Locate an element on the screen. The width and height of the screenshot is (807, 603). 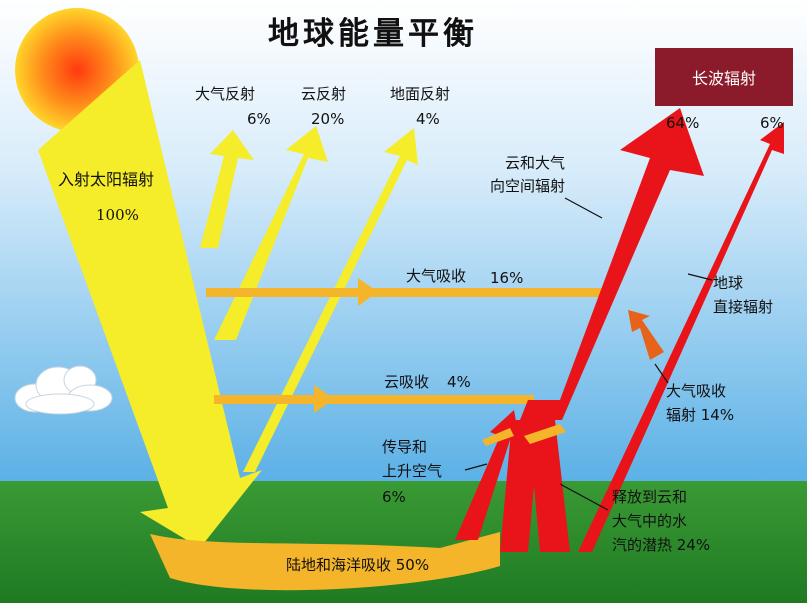
cloud-absorption-label: 云吸收 is located at coordinates (407, 382).